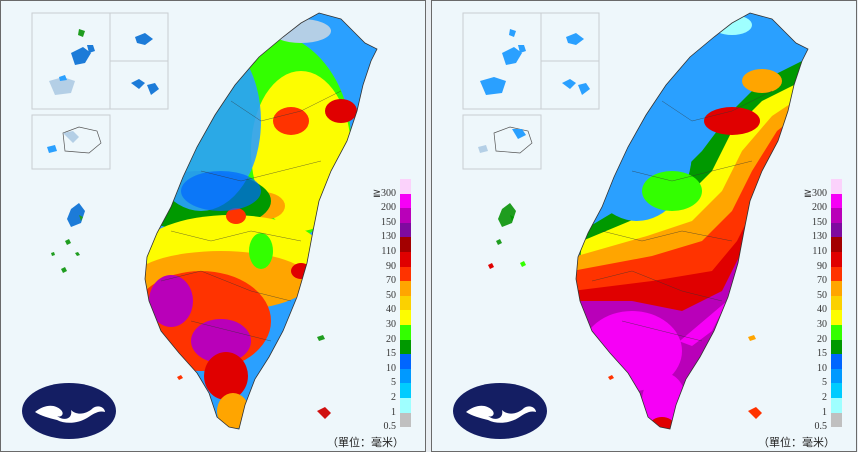  Describe the element at coordinates (827, 378) in the screenshot. I see `legend-item: 5` at that location.